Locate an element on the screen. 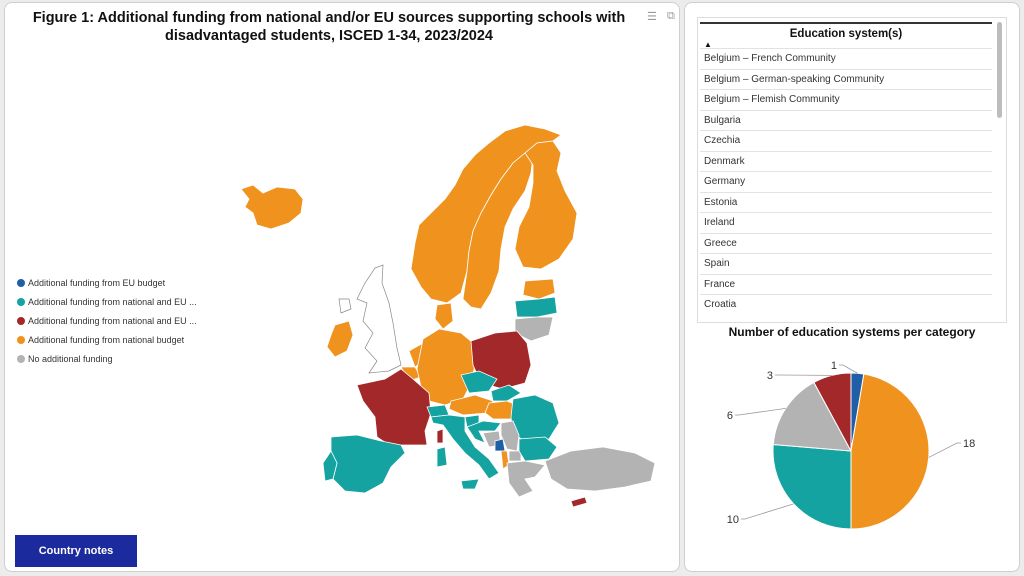  table-row: Denmark is located at coordinates (846, 161).